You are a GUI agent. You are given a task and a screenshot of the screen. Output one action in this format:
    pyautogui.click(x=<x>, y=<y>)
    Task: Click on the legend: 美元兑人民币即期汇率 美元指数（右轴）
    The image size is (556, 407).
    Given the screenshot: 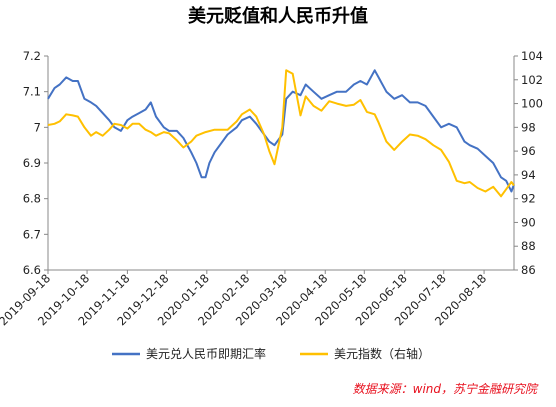 What is the action you would take?
    pyautogui.click(x=271, y=353)
    